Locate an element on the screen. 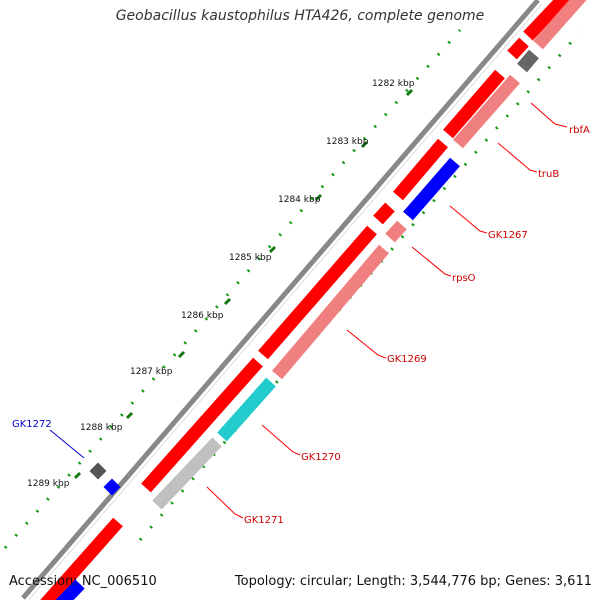 Image resolution: width=600 pixels, height=600 pixels. tick-label: 1287 kbp is located at coordinates (151, 372).